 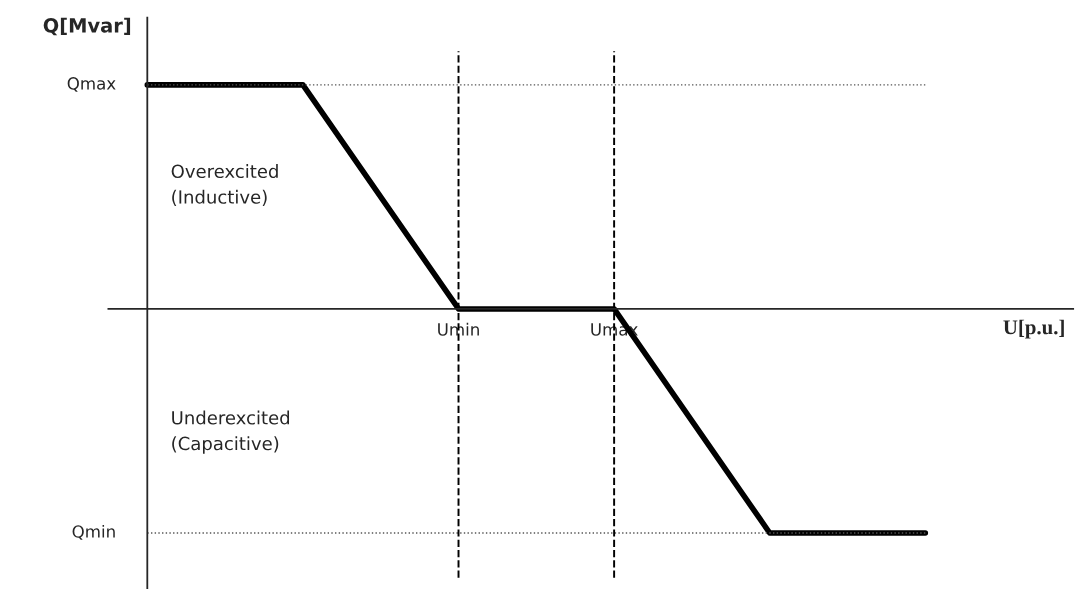 I want to click on y-axis-title: Q[Mvar], so click(x=87, y=26).